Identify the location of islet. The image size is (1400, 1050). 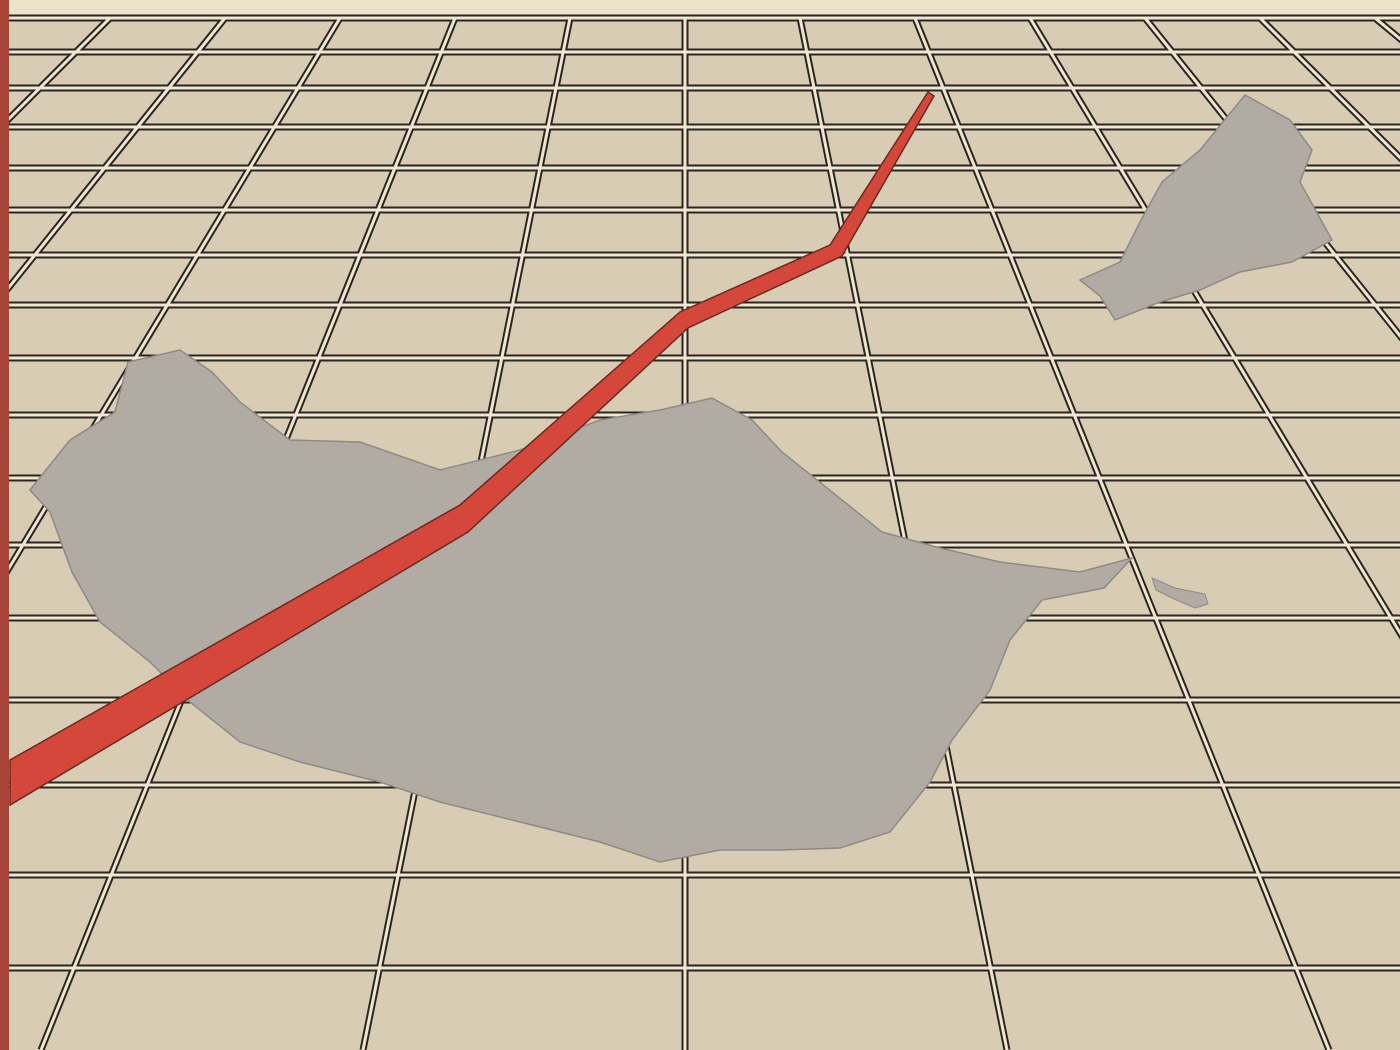
(1180, 593).